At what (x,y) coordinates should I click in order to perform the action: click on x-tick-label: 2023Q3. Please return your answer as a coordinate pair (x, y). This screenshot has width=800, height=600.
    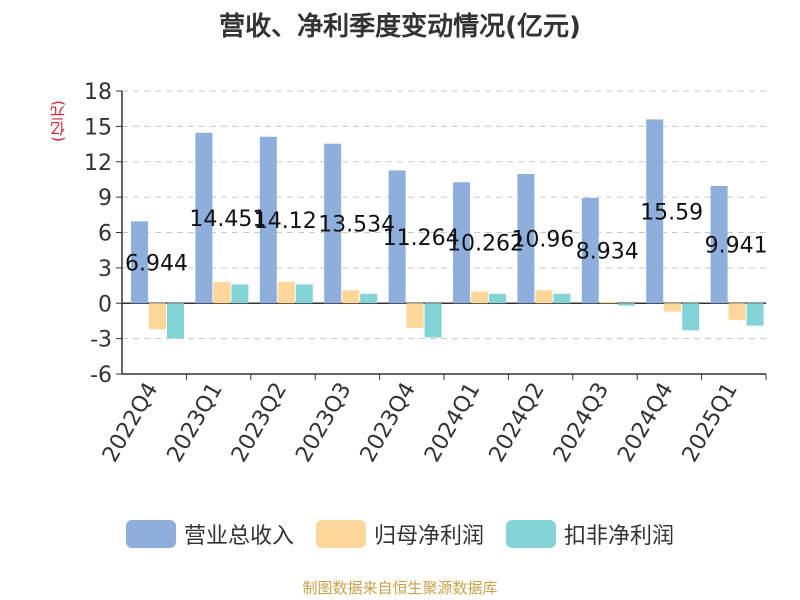
    Looking at the image, I should click on (323, 423).